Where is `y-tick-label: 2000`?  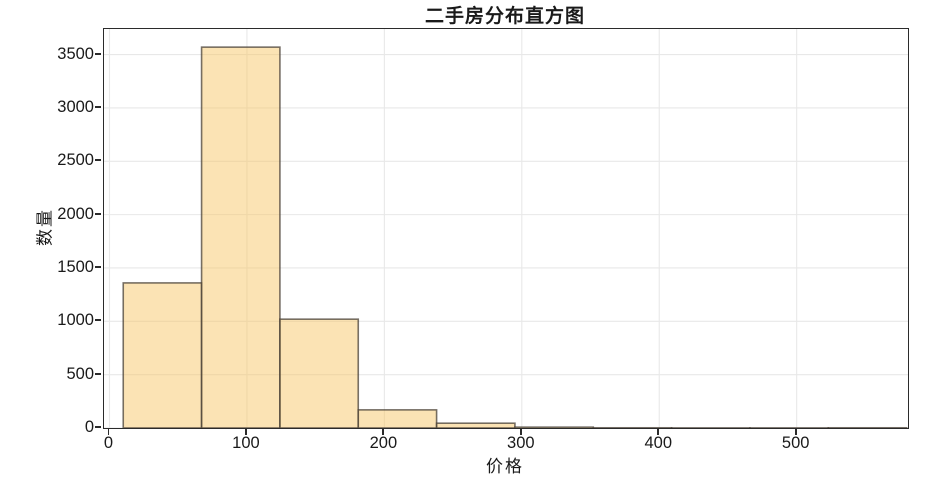
y-tick-label: 2000 is located at coordinates (75, 213).